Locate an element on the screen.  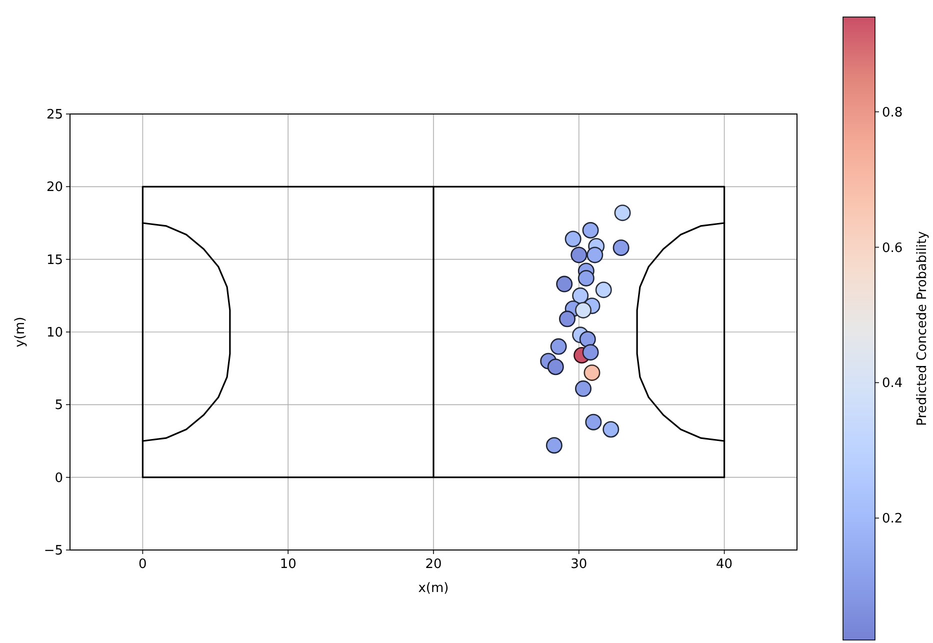
color-bar-label: 0.6 is located at coordinates (892, 248).